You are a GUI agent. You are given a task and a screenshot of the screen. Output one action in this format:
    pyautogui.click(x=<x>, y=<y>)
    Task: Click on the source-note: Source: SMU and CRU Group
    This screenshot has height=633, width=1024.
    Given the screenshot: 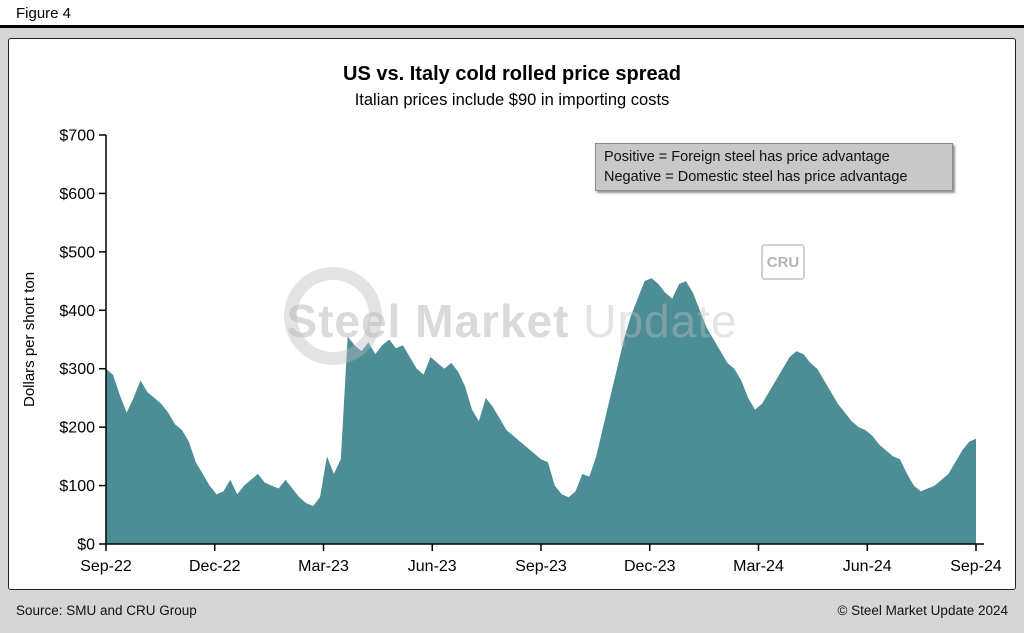 What is the action you would take?
    pyautogui.click(x=106, y=610)
    